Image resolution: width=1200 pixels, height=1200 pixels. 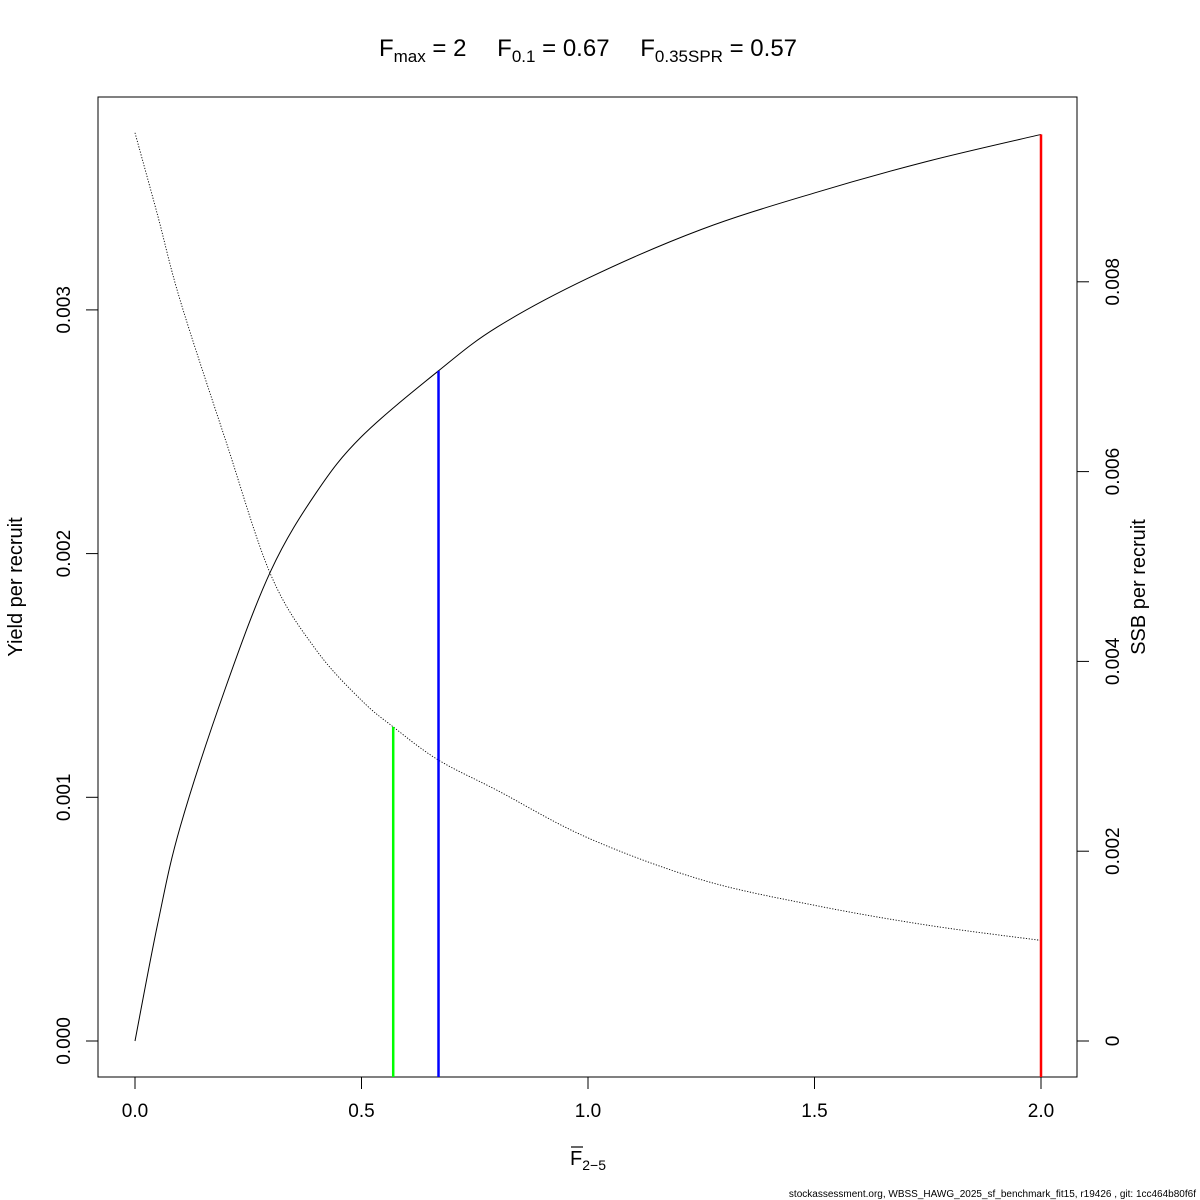 What do you see at coordinates (1113, 472) in the screenshot?
I see `y-right-tick-label: 0.006` at bounding box center [1113, 472].